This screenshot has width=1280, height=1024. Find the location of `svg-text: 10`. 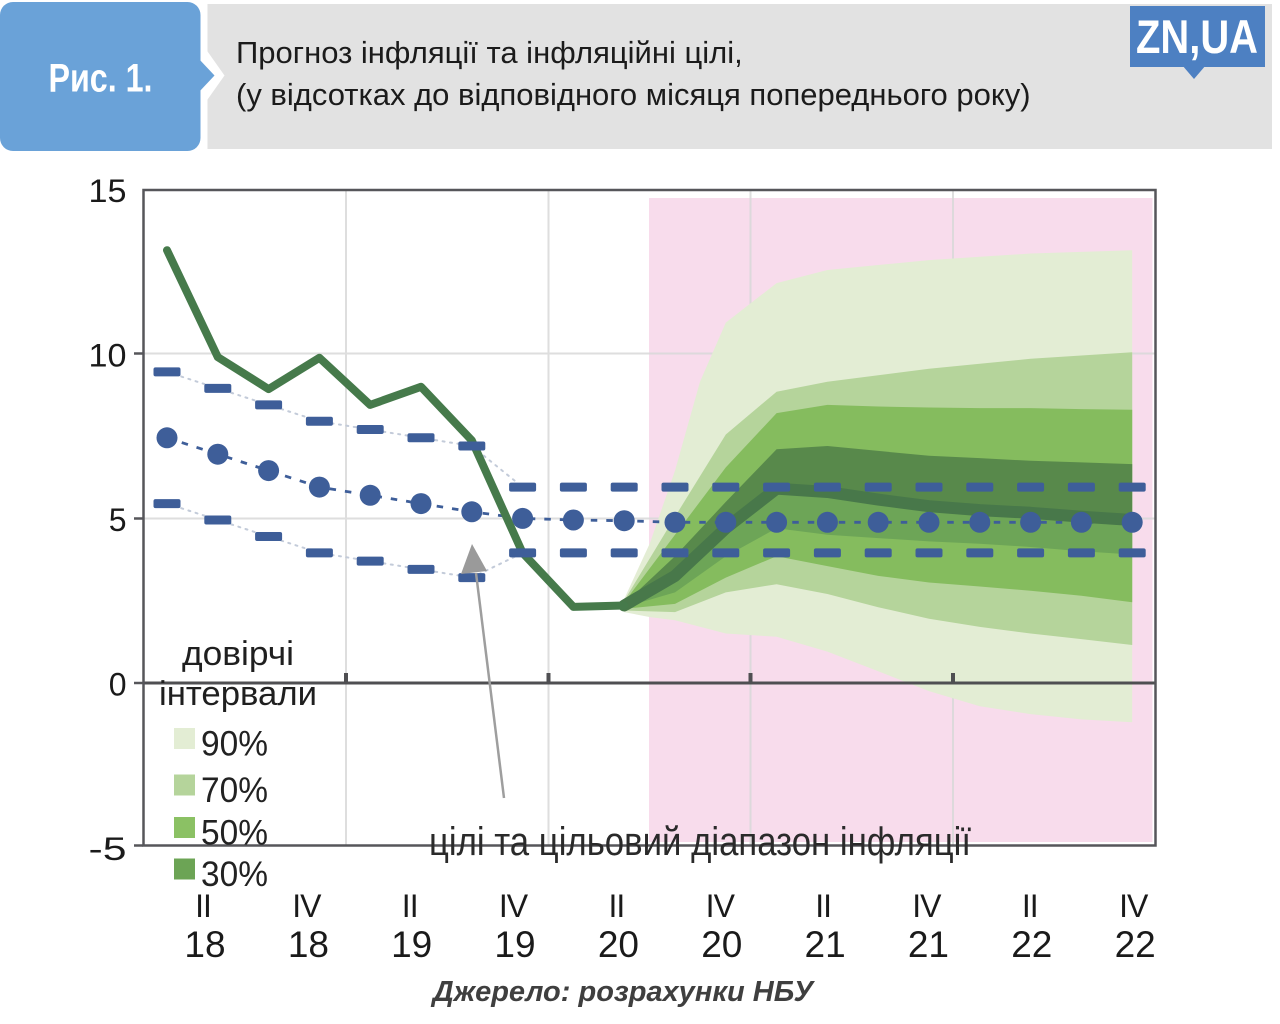

svg-text: 10 is located at coordinates (108, 356).